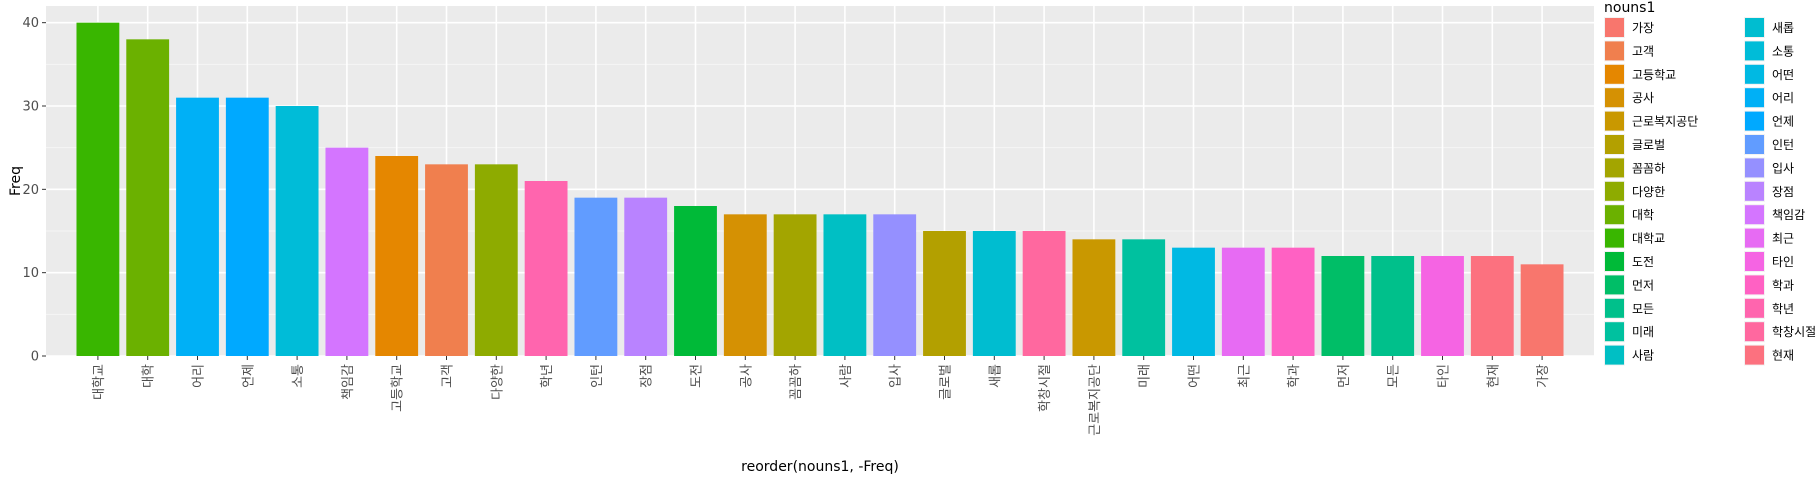 Image resolution: width=1820 pixels, height=480 pixels. What do you see at coordinates (1783, 239) in the screenshot?
I see `legend-label: 최근` at bounding box center [1783, 239].